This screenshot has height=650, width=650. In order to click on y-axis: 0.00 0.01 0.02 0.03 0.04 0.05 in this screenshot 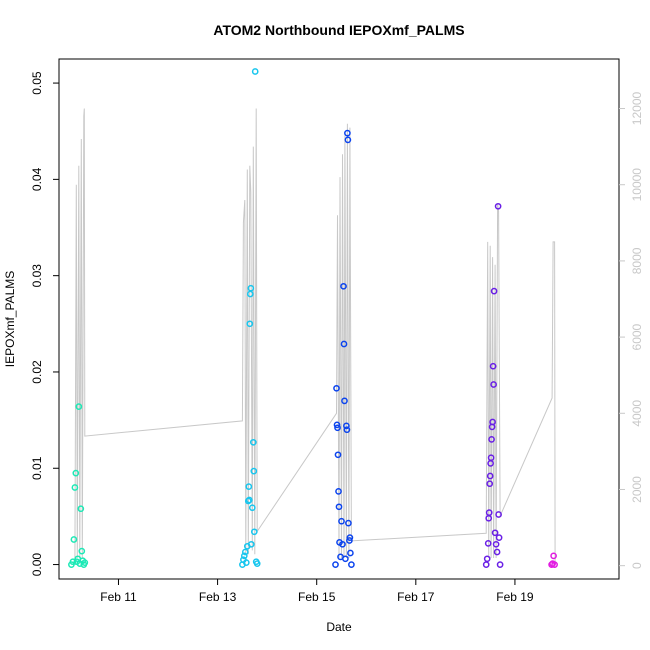, I will do `click(44, 323)`.